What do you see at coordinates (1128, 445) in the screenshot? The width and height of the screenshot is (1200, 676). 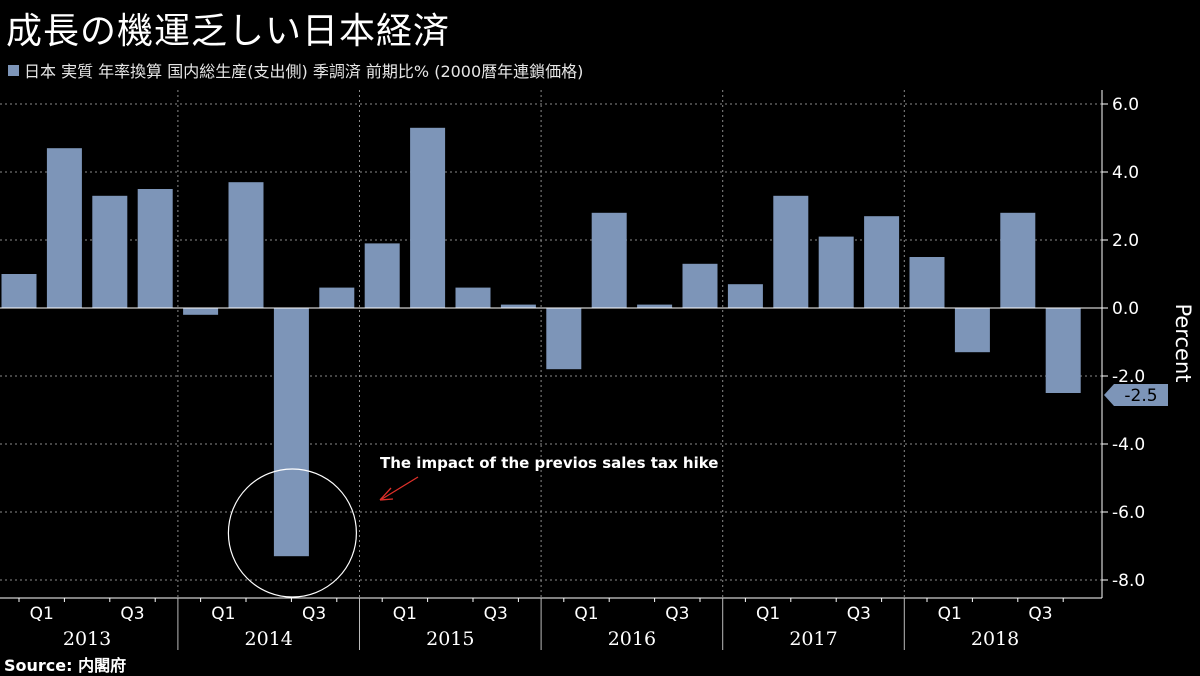 I see `y-tick-label: -4.0` at bounding box center [1128, 445].